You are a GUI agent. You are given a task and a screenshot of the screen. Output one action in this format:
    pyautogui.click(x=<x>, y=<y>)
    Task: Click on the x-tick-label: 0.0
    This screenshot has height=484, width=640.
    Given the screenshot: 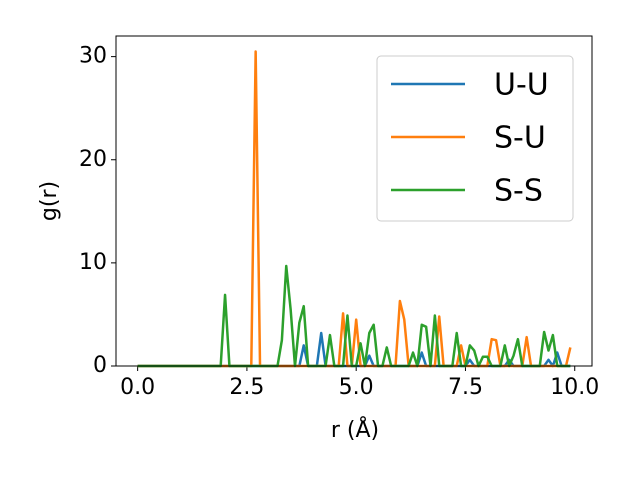 What is the action you would take?
    pyautogui.click(x=137, y=387)
    